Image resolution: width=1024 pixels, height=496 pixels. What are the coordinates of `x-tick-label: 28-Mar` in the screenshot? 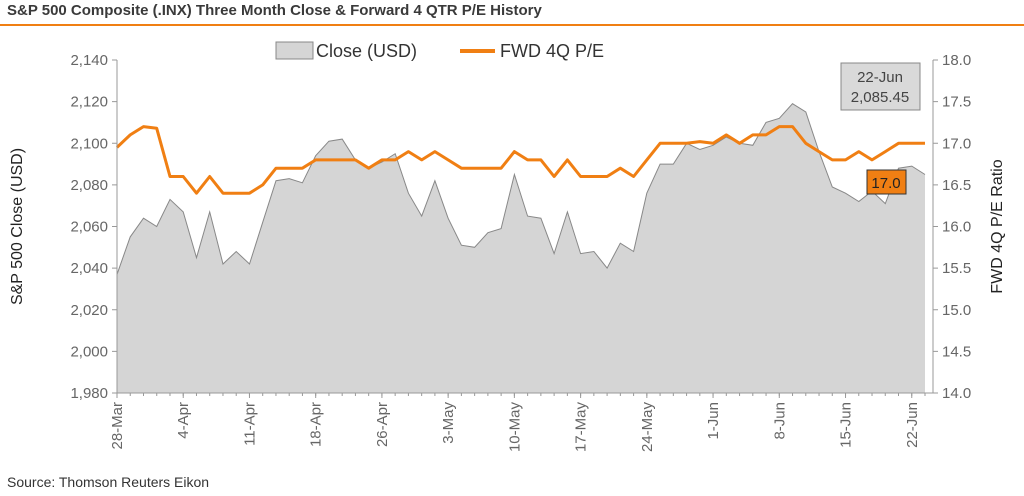 It's located at (117, 426).